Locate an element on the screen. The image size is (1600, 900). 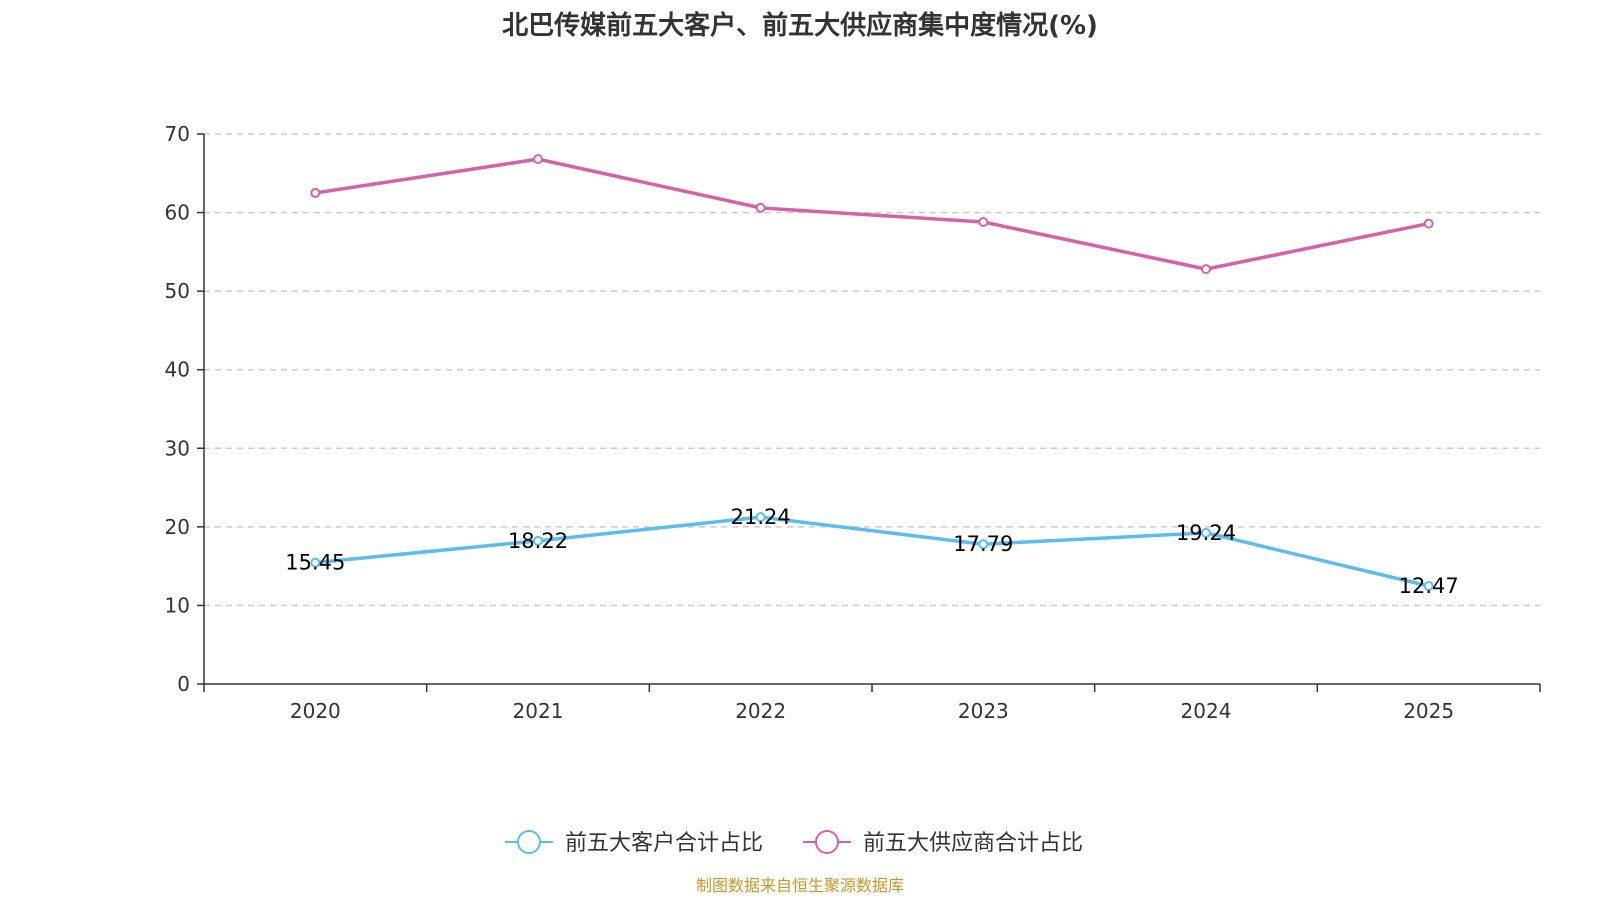
data-label: 15.45 is located at coordinates (315, 563).